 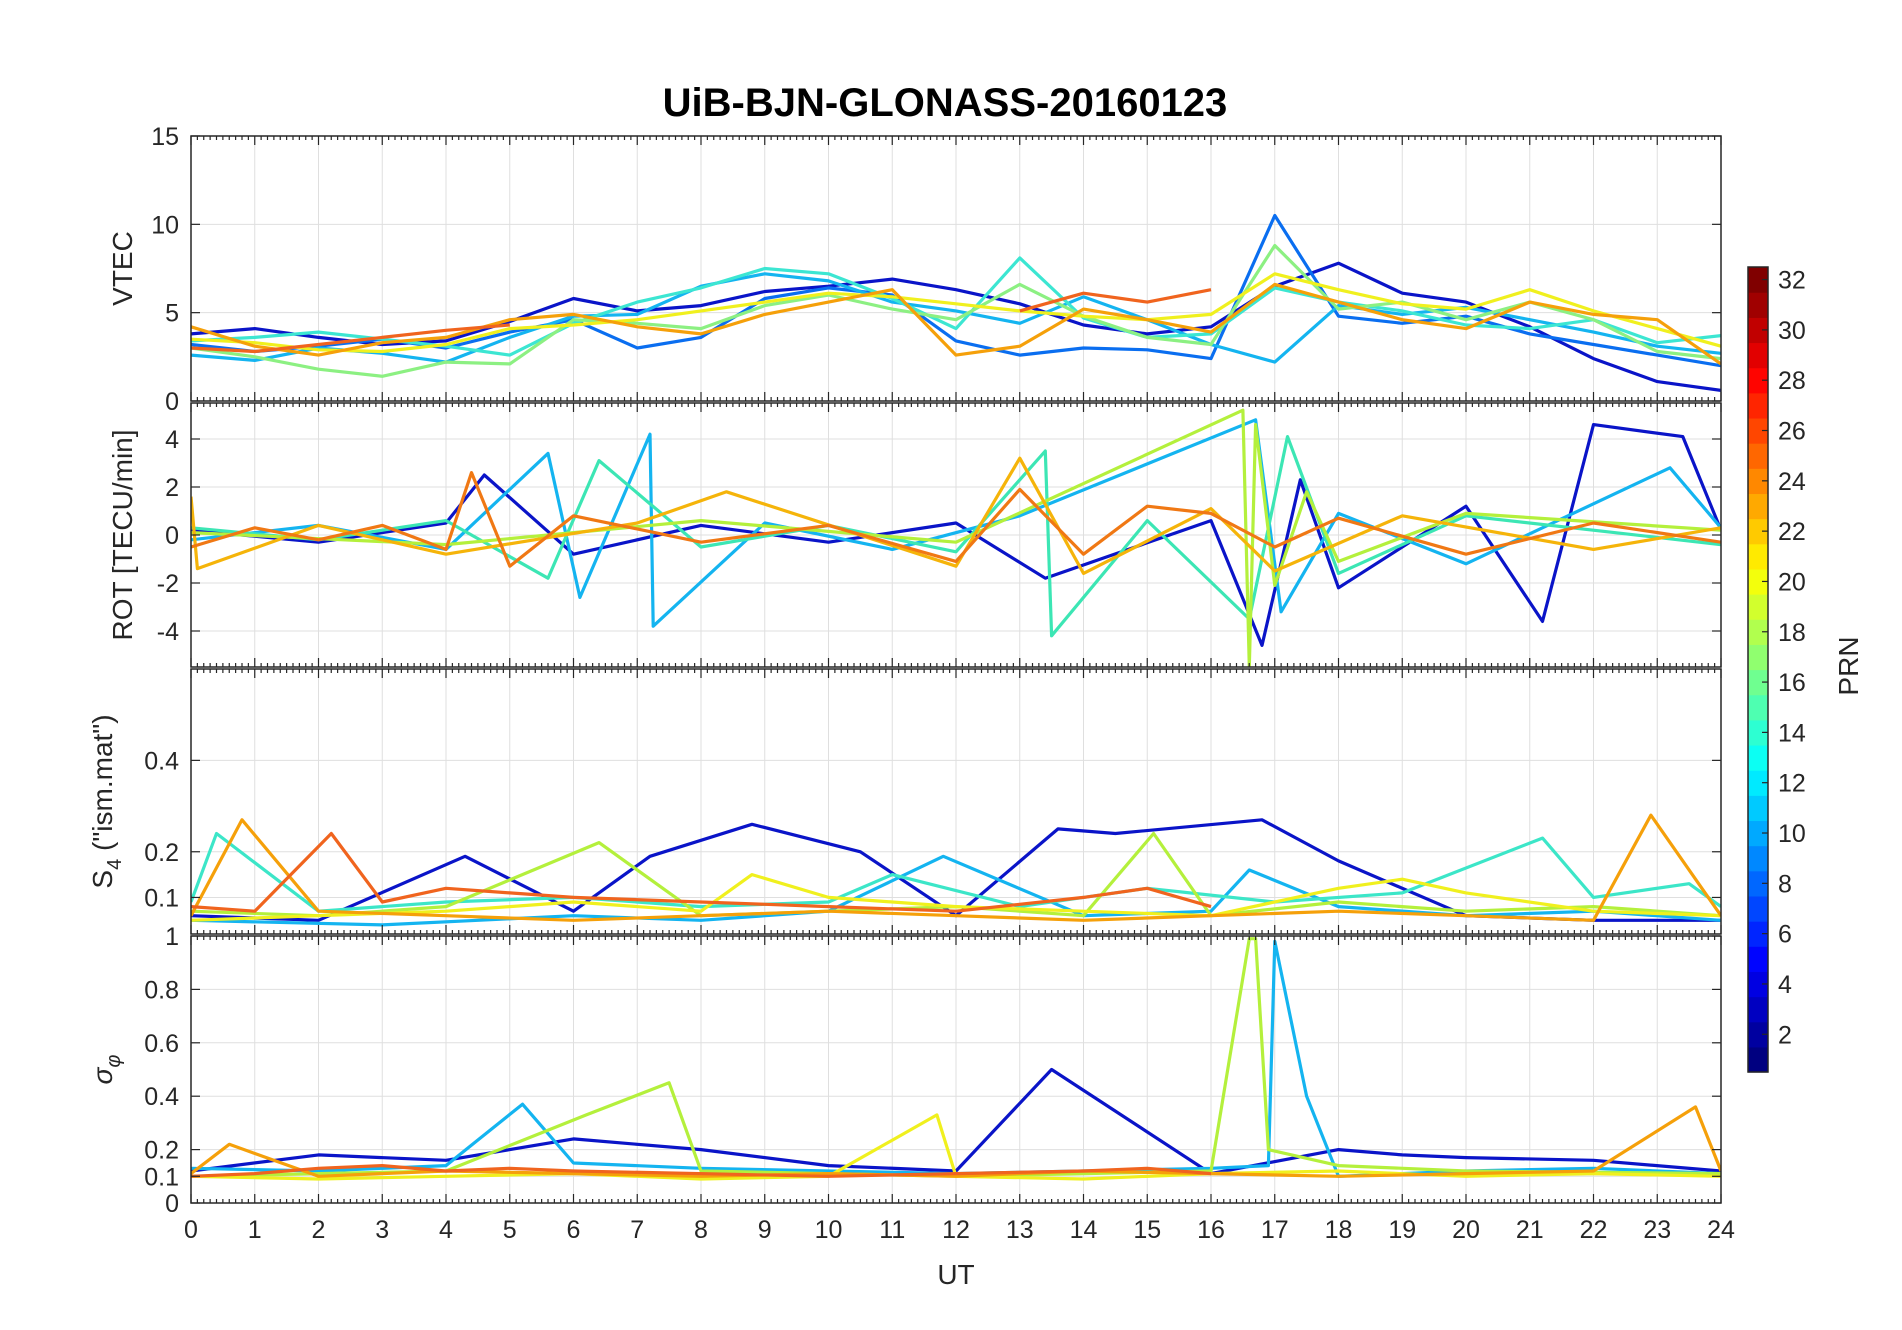 I want to click on y-axis-label: VTEC, so click(x=122, y=268).